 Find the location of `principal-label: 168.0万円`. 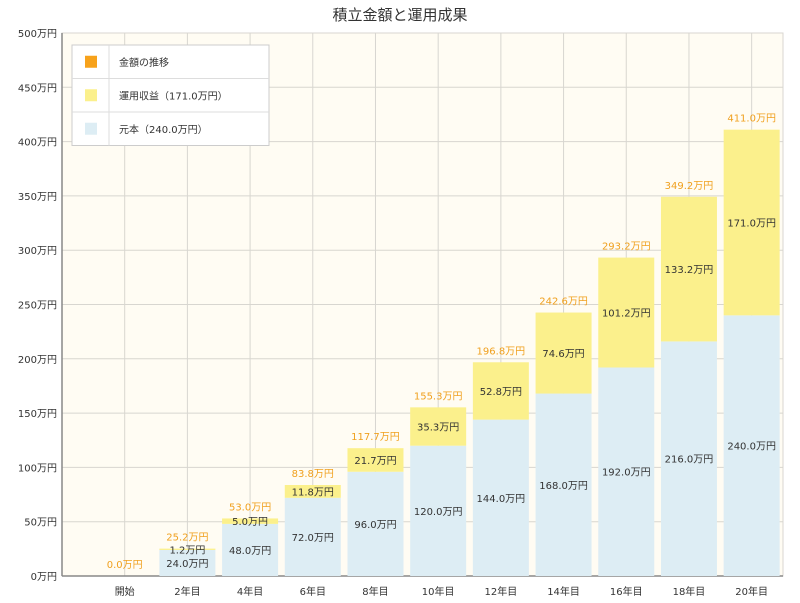

principal-label: 168.0万円 is located at coordinates (563, 486).